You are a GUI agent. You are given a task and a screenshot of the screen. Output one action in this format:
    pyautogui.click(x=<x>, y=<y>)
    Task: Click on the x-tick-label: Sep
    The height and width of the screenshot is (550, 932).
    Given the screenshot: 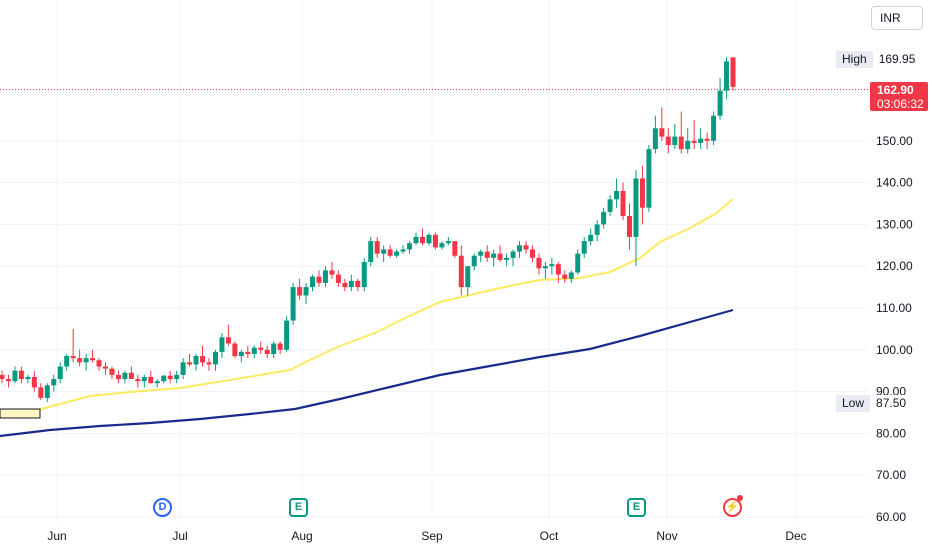 What is the action you would take?
    pyautogui.click(x=432, y=536)
    